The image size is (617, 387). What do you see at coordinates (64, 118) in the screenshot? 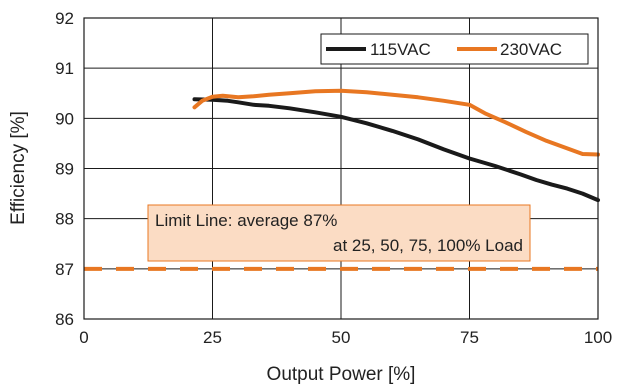
I see `y-tick-label-90: 90` at bounding box center [64, 118].